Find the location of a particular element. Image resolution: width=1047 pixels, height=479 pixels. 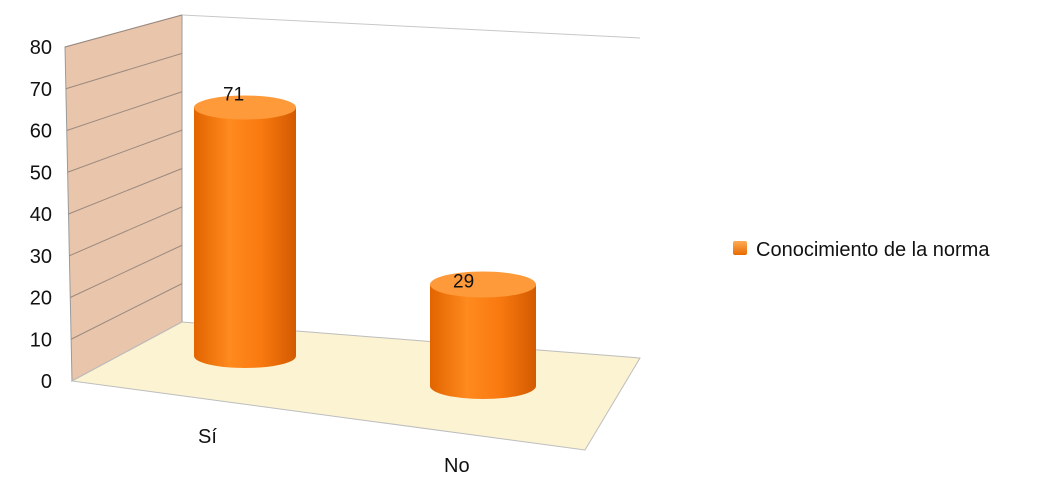

legend: Conocimiento de la norma is located at coordinates (861, 250).